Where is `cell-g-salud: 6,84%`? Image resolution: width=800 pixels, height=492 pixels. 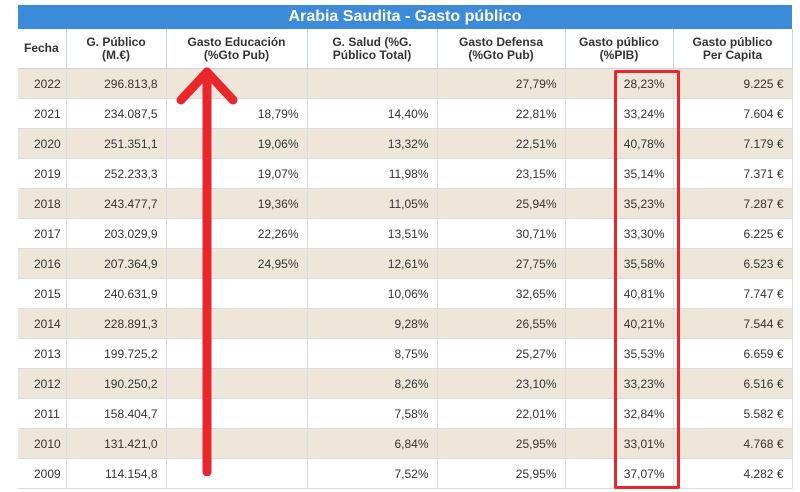
cell-g-salud: 6,84% is located at coordinates (372, 443).